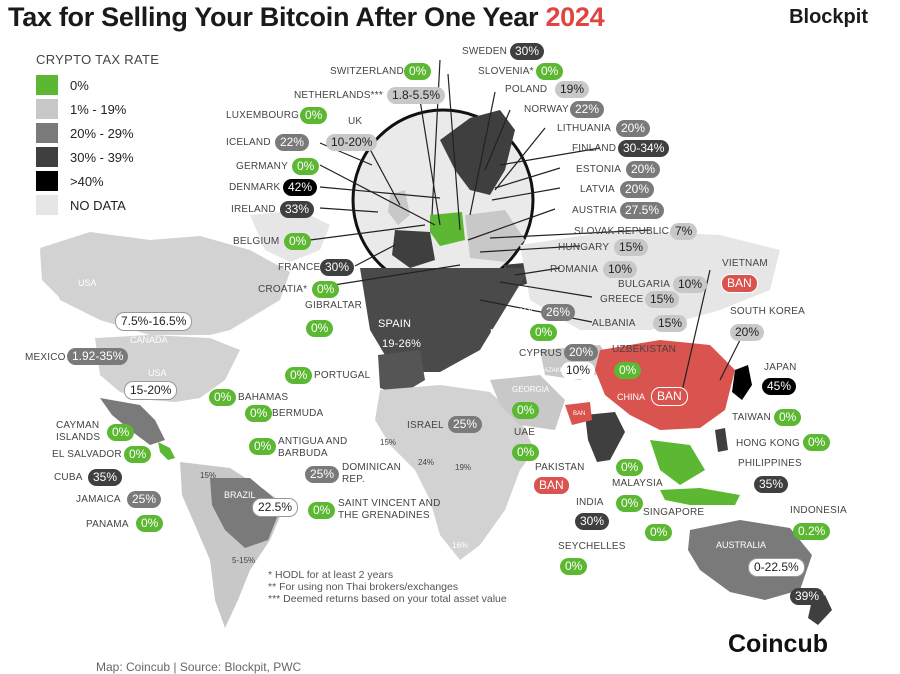 The width and height of the screenshot is (900, 674). What do you see at coordinates (540, 353) in the screenshot?
I see `label-cyprus: CYPRUS` at bounding box center [540, 353].